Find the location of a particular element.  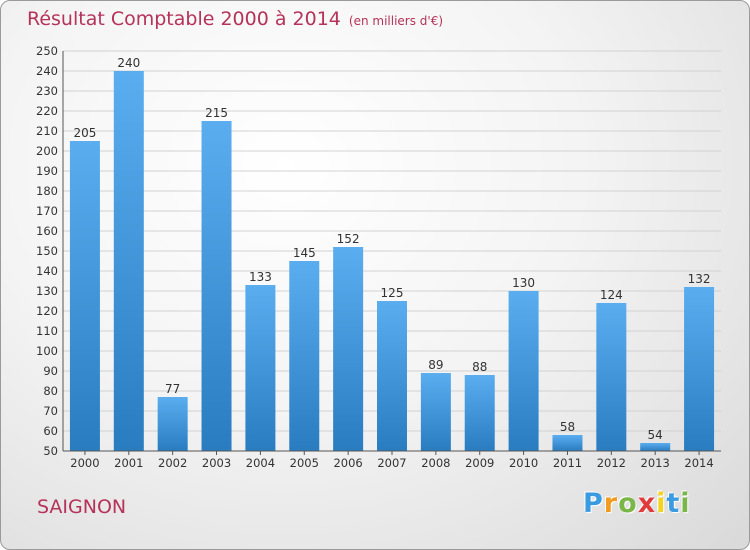

value-label: 54 is located at coordinates (655, 435).